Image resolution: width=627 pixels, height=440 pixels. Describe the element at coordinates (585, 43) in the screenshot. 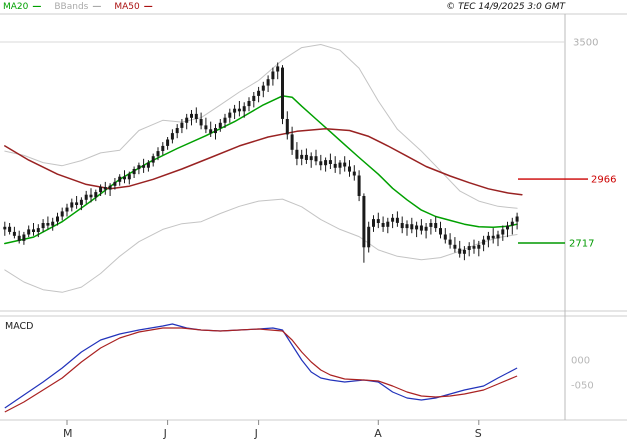

I see `price-axis-label: 3500` at that location.